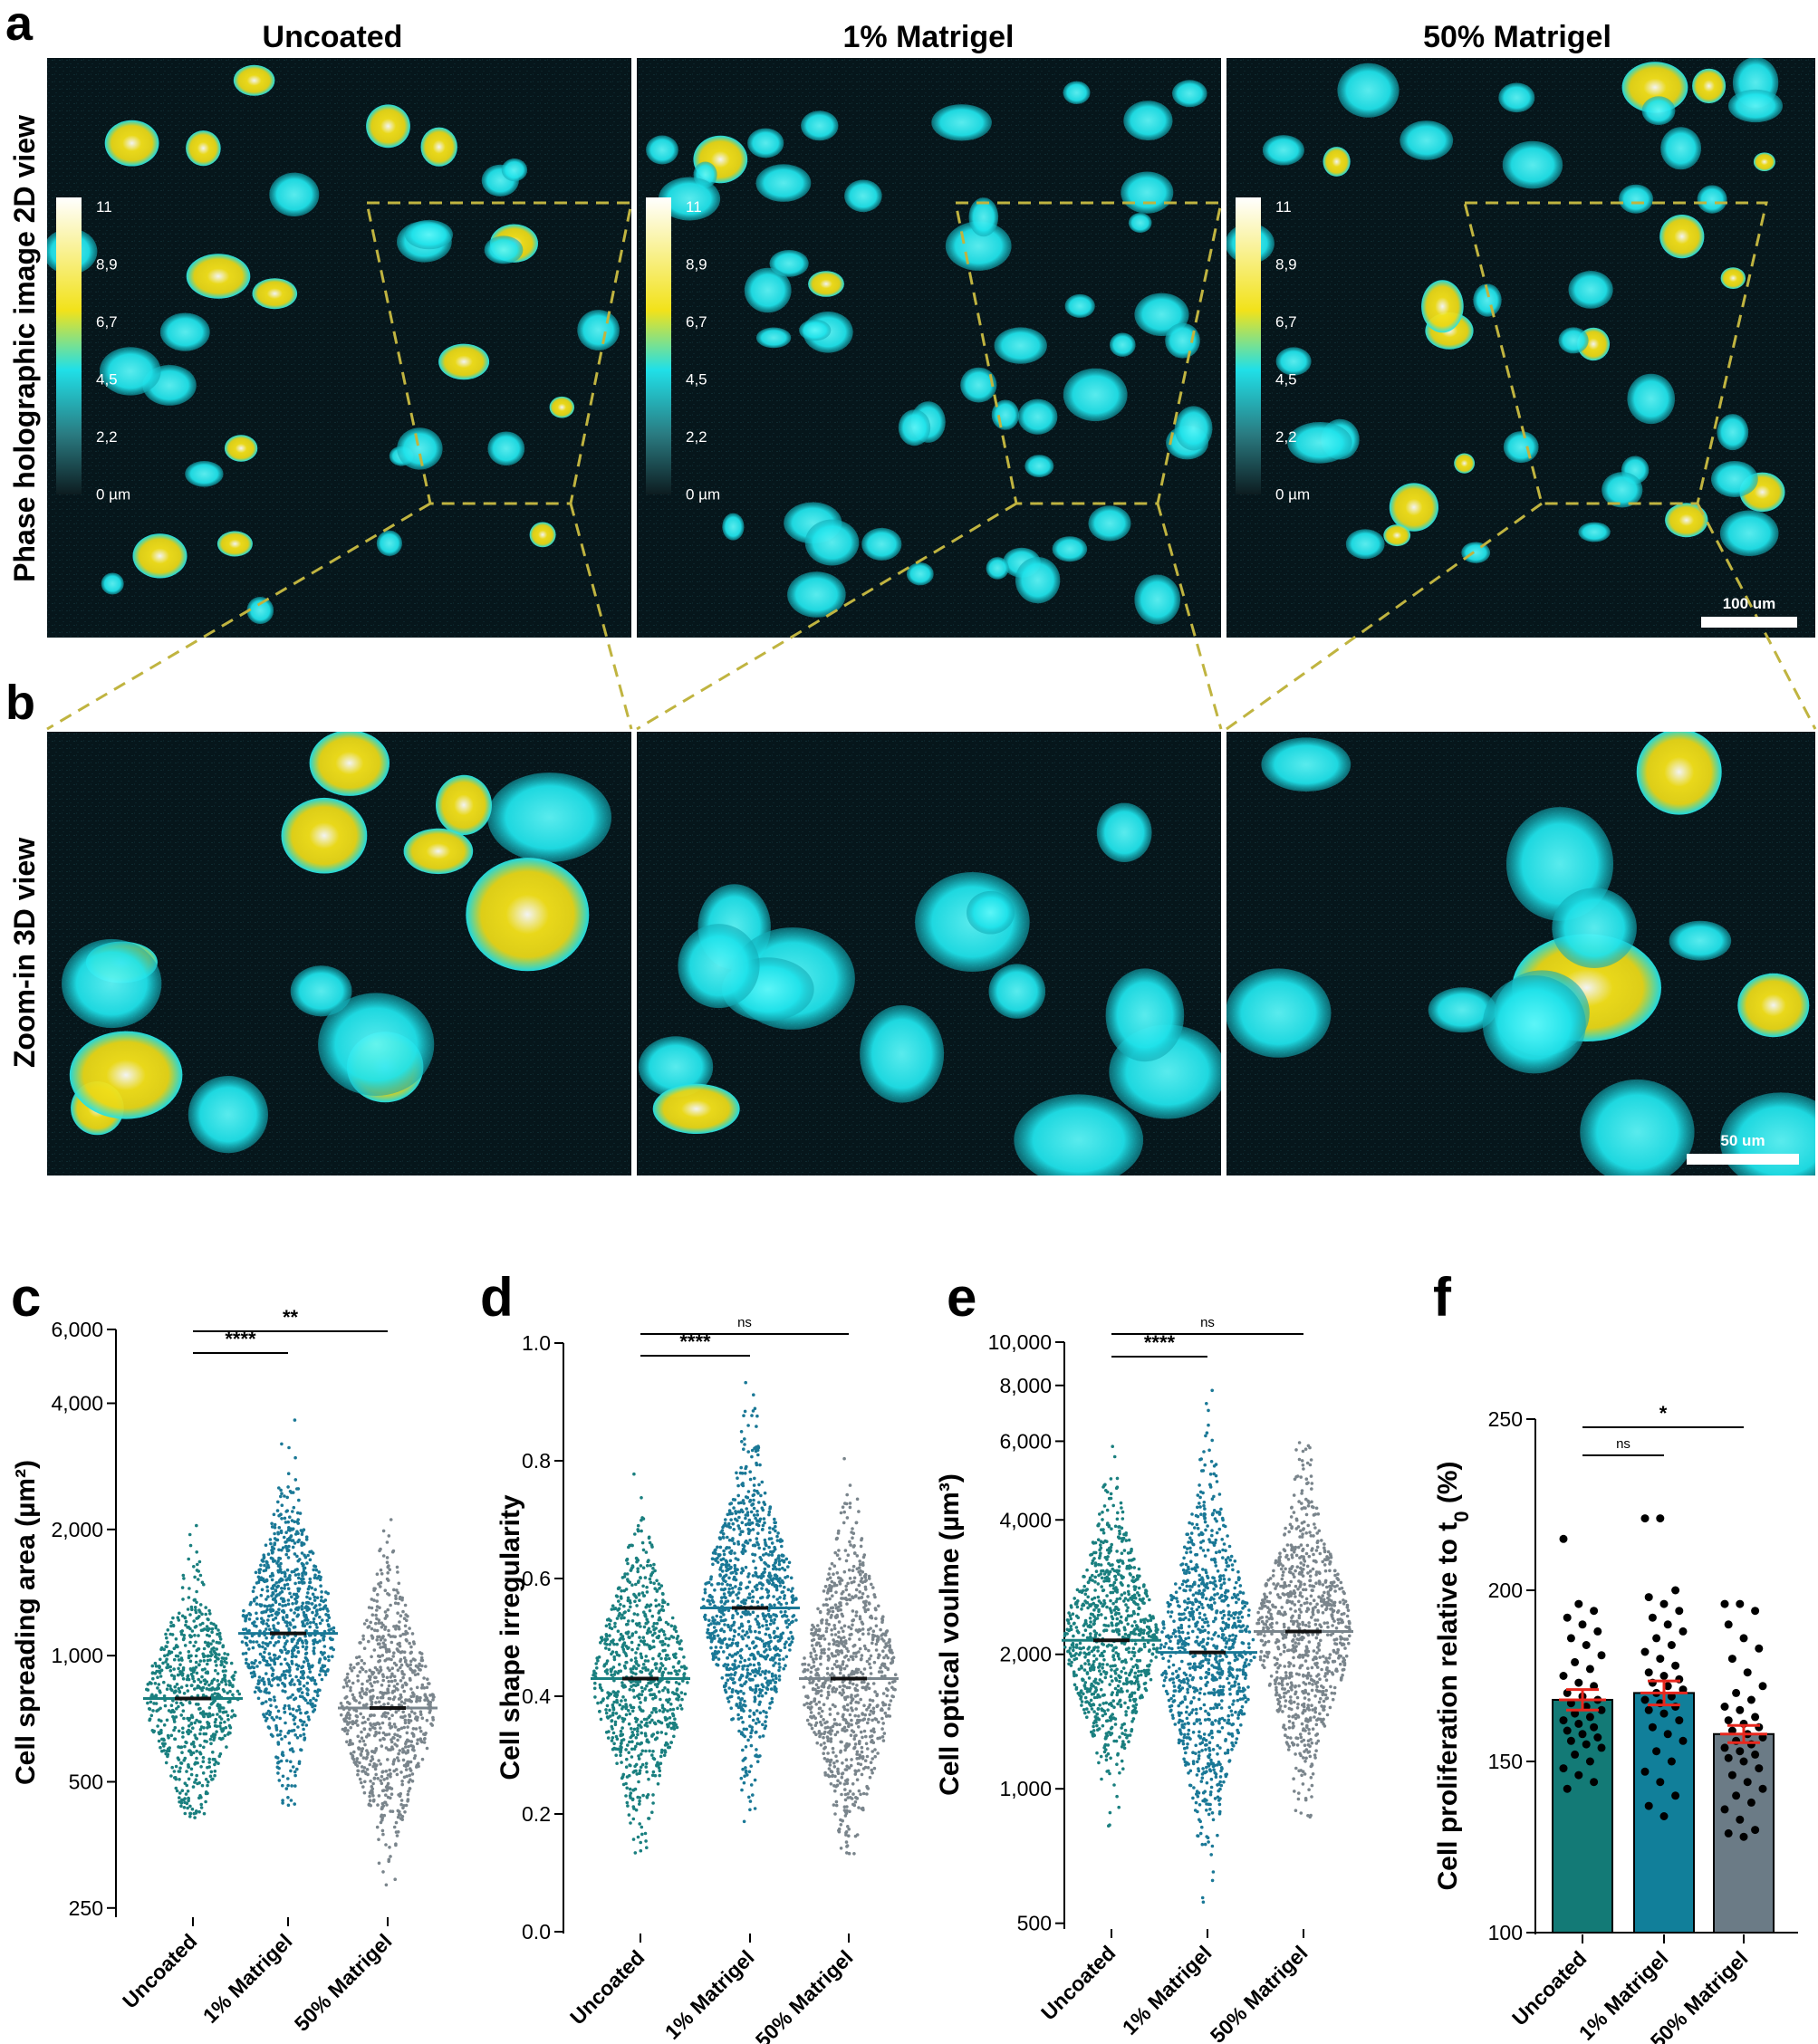  I want to click on y-tick-label: 0.8, so click(537, 1461).